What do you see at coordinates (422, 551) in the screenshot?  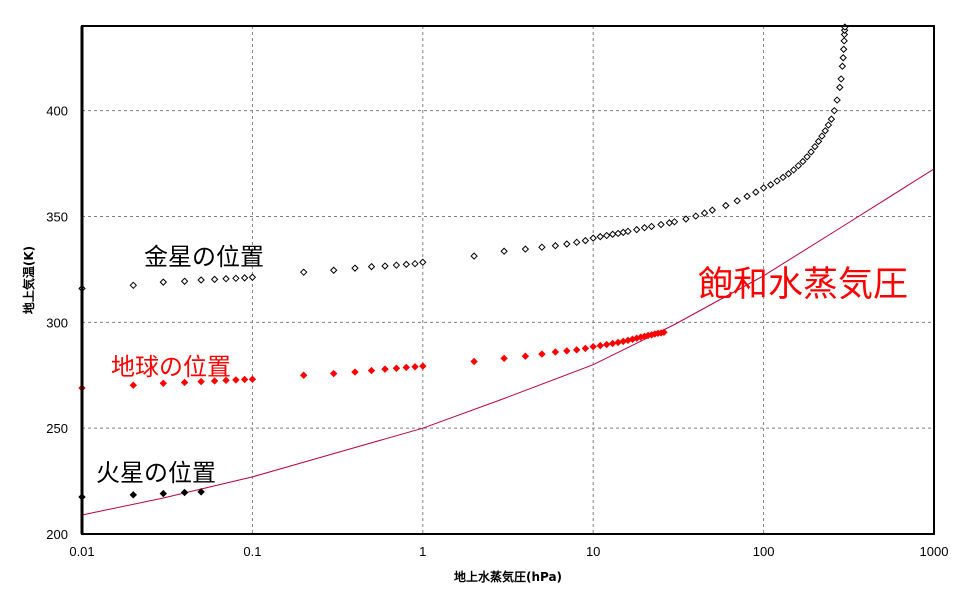 I see `x-tick-label: 1` at bounding box center [422, 551].